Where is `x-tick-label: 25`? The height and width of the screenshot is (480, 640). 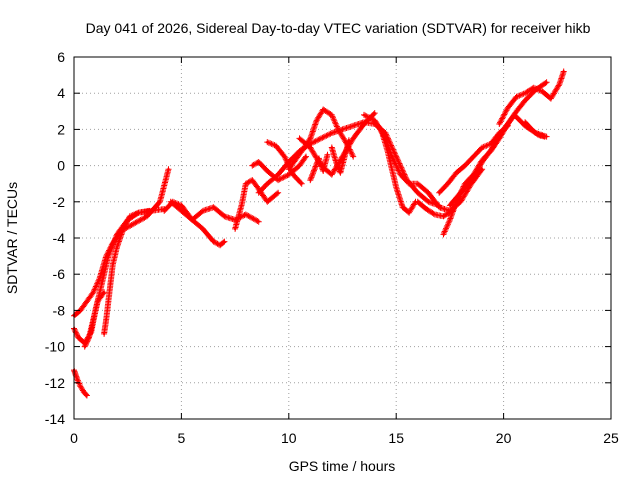
x-tick-label: 25 is located at coordinates (611, 438).